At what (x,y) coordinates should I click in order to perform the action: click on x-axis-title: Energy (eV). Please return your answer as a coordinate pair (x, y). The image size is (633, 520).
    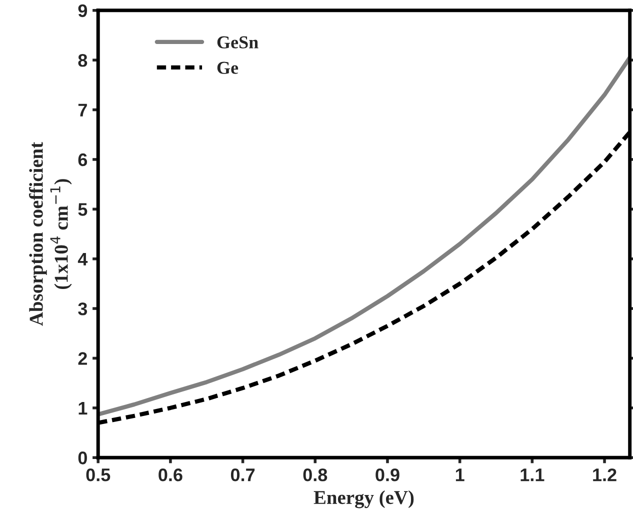
    Looking at the image, I should click on (364, 499).